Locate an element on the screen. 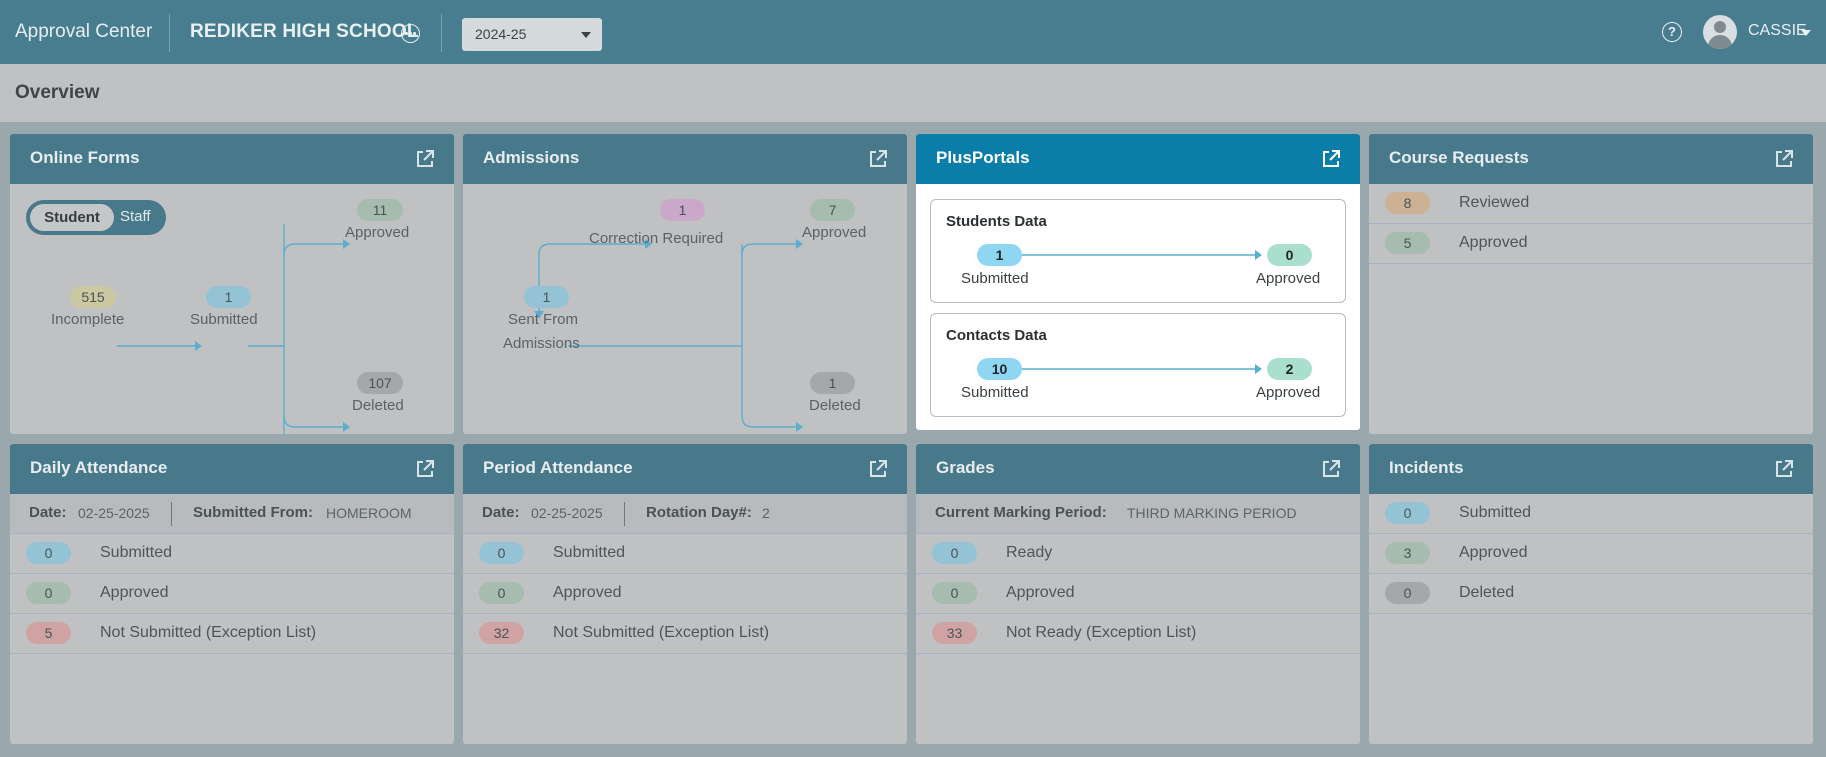 The width and height of the screenshot is (1826, 757). panel-header: Daily Attendance is located at coordinates (232, 469).